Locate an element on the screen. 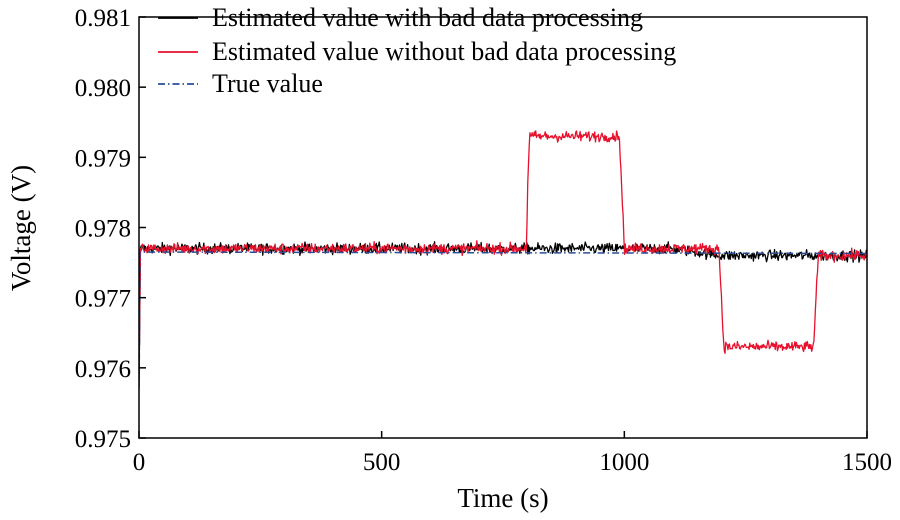 This screenshot has width=900, height=520. x-tick-label: 1000 is located at coordinates (624, 462).